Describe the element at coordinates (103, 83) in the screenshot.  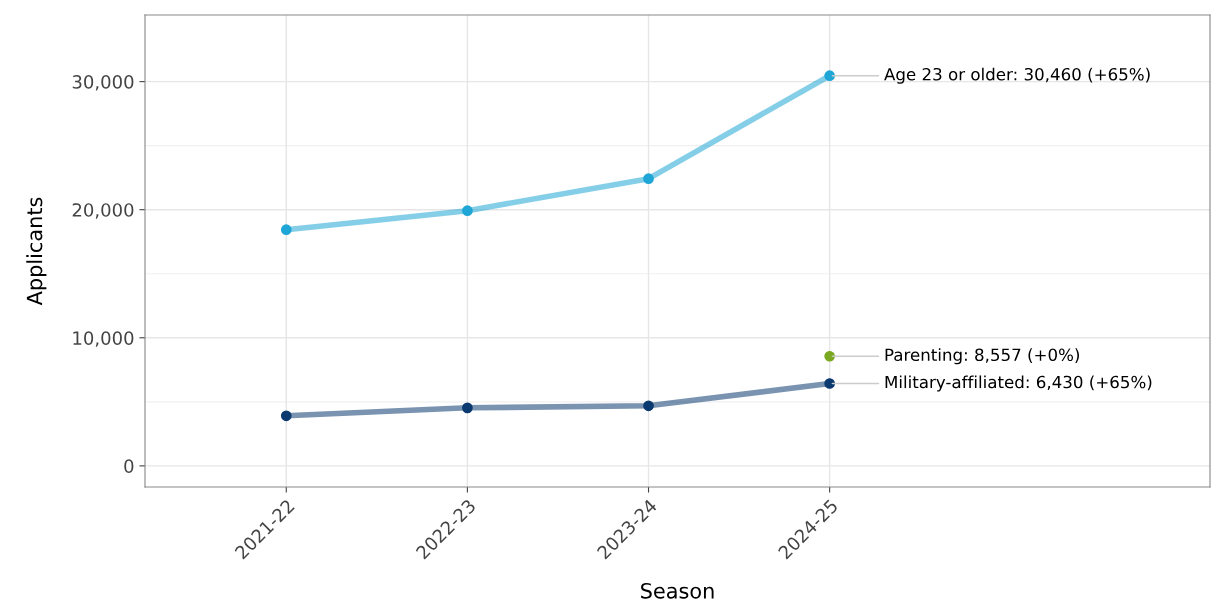
I see `y-tick-label: 30,000` at that location.